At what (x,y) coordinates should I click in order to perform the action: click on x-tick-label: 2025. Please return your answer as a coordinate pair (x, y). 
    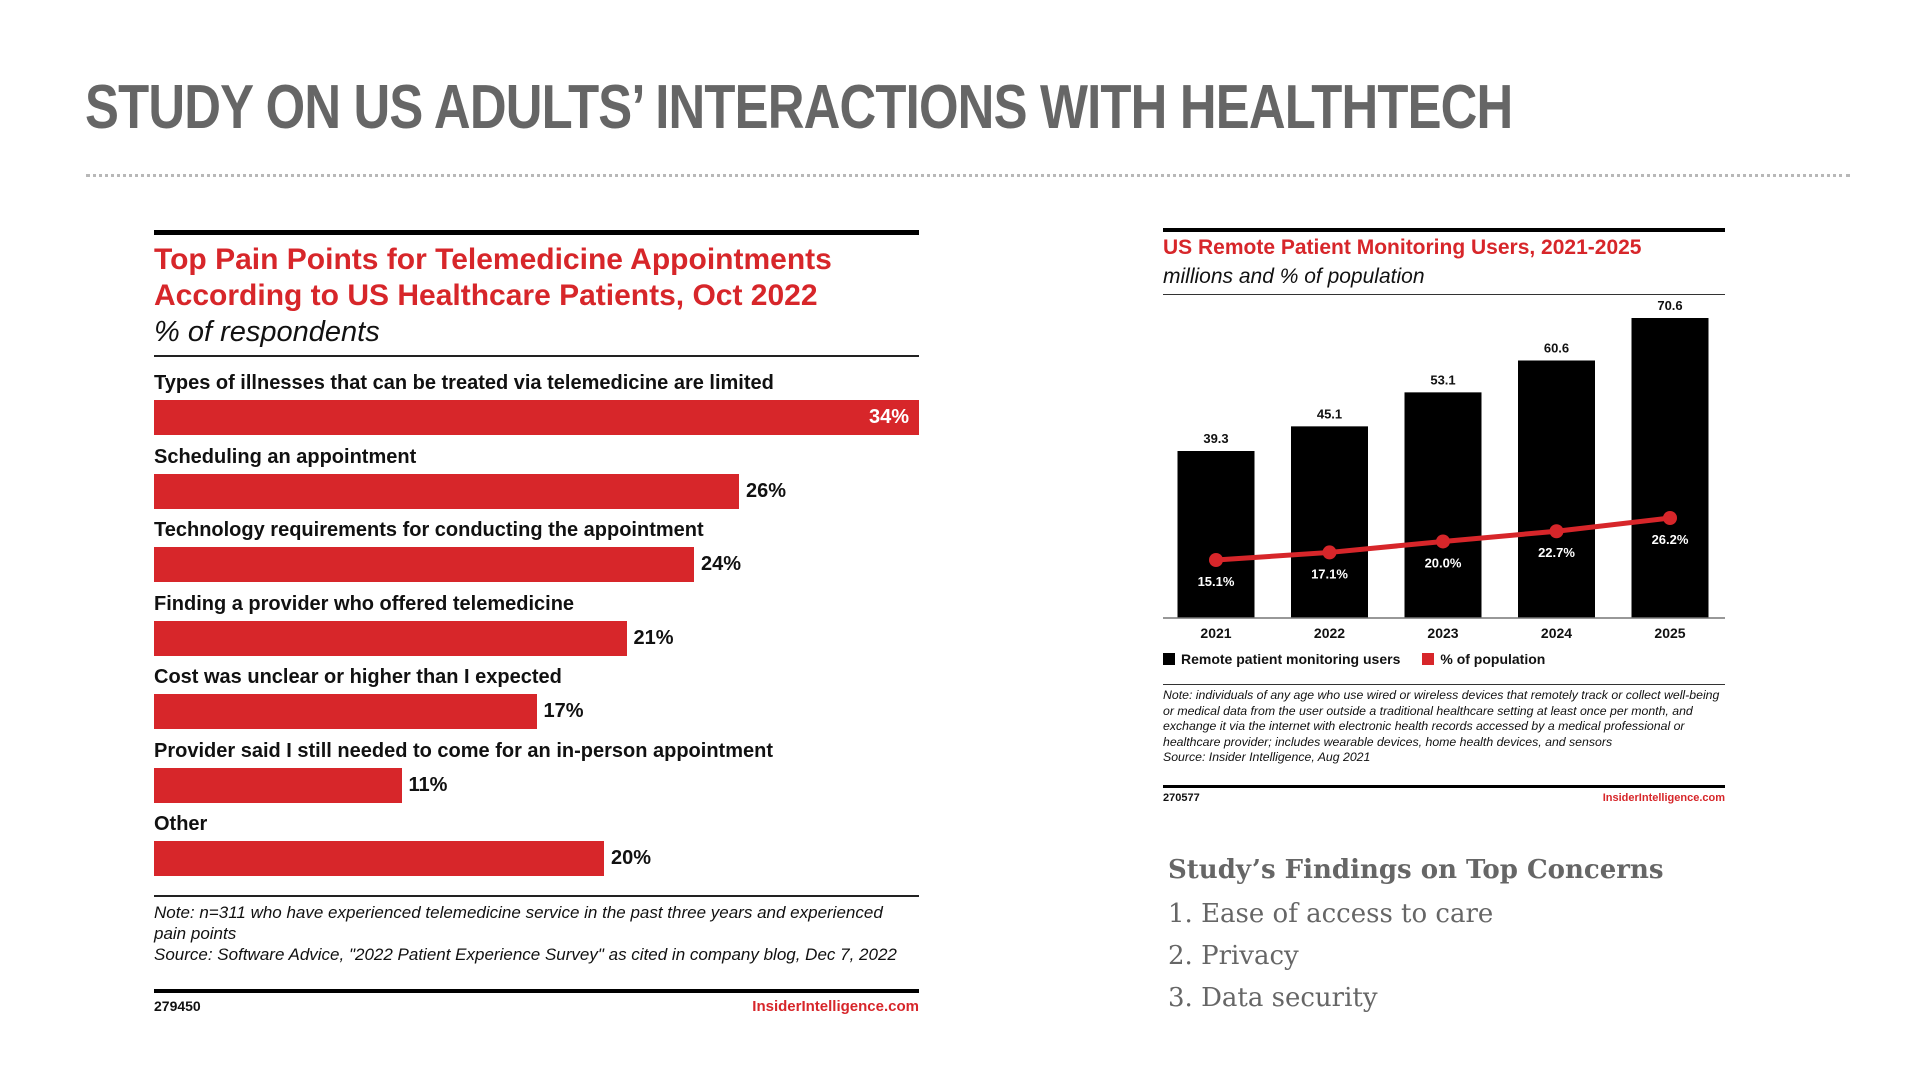
    Looking at the image, I should click on (1669, 633).